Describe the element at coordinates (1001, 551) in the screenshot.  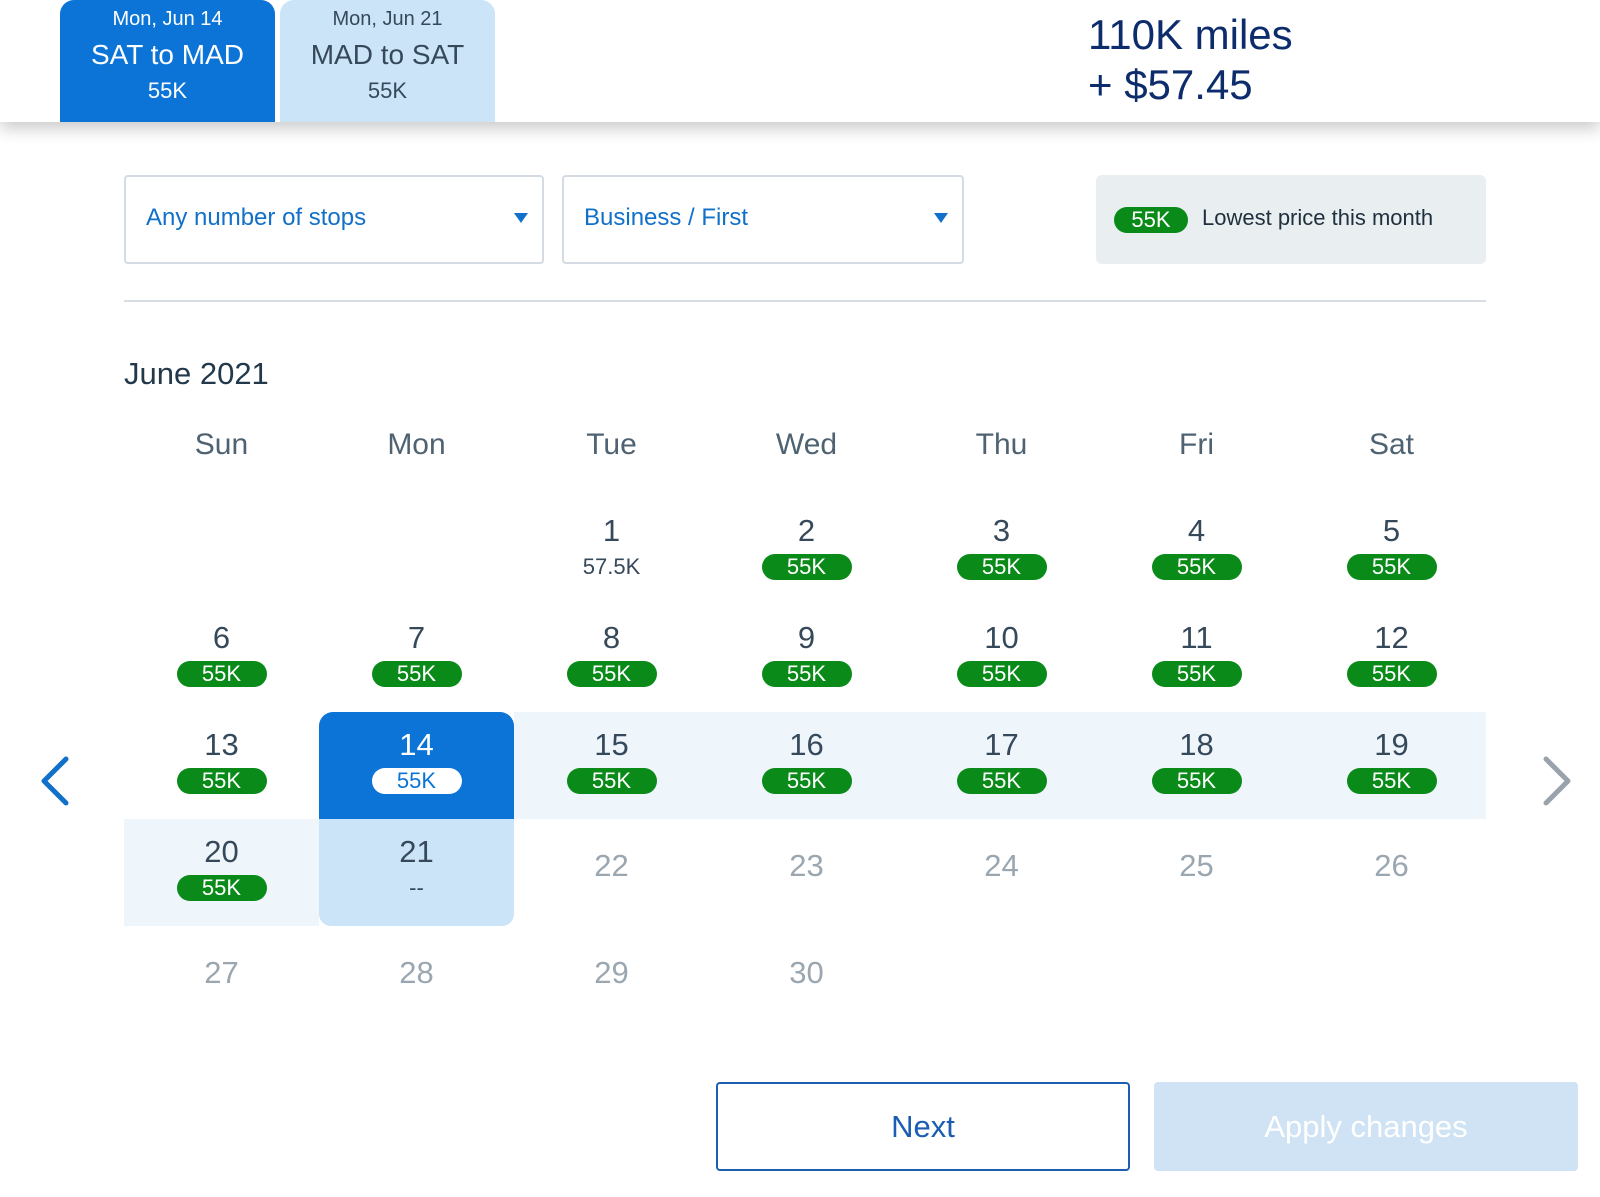
I see `calendar-day: 3 55K` at that location.